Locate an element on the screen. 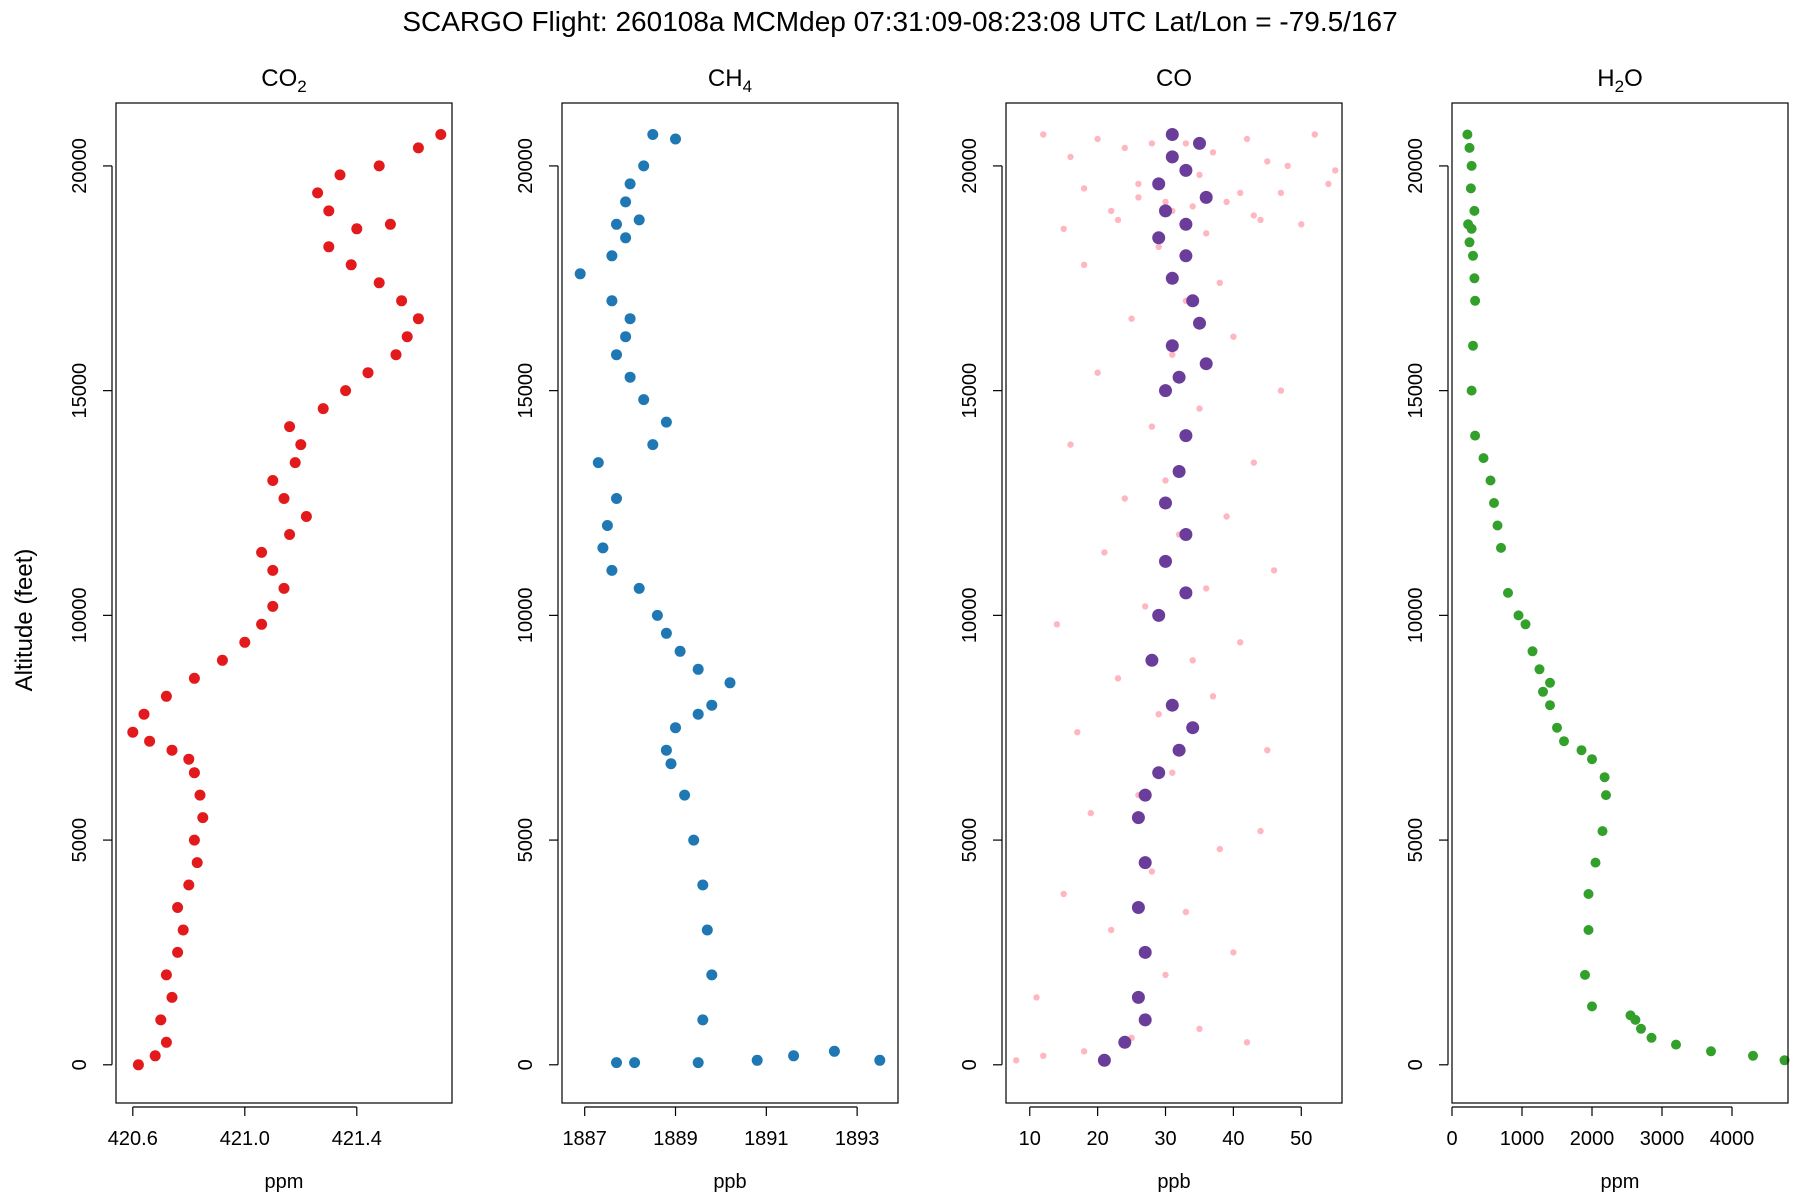 This screenshot has width=1800, height=1200. x-tick-label: 420.6 is located at coordinates (133, 1139).